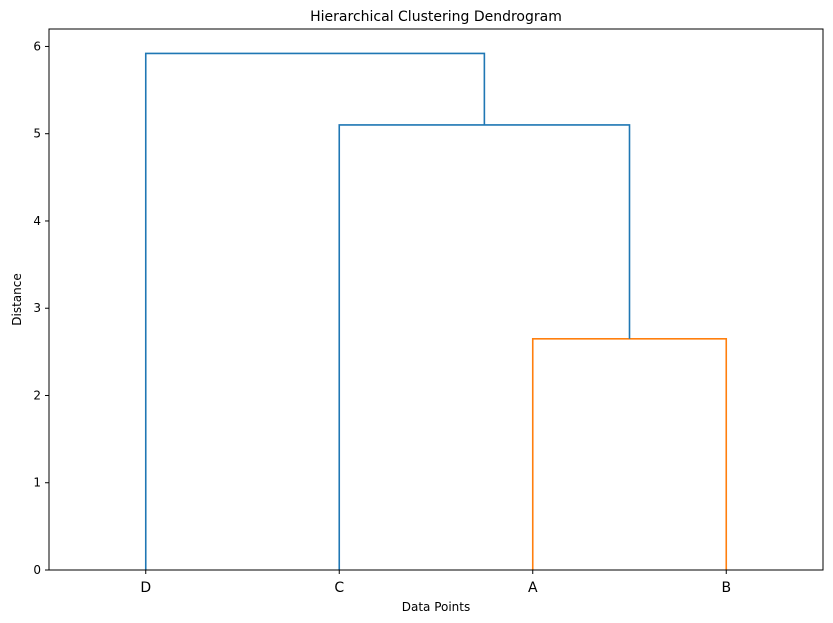 The height and width of the screenshot is (623, 833). What do you see at coordinates (37, 46) in the screenshot?
I see `y-tick-label: 6` at bounding box center [37, 46].